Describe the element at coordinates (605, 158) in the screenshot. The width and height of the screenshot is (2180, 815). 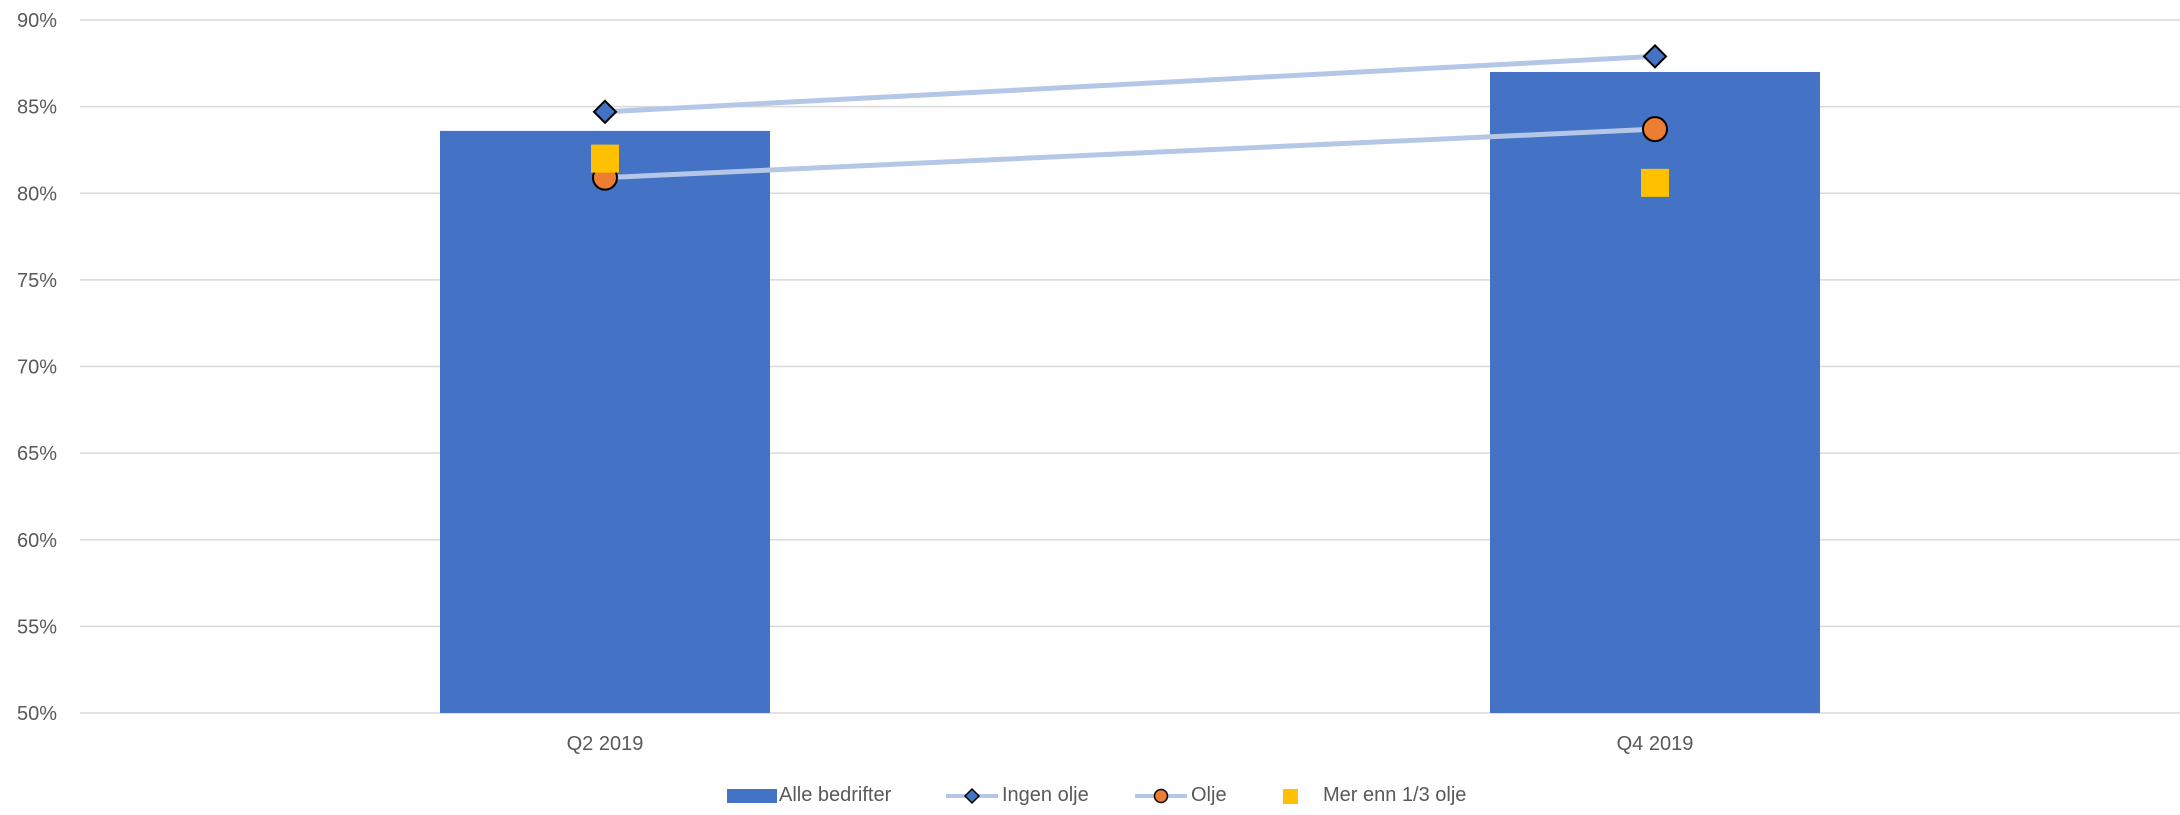
I see `marker-mer-enn-1-3-olje-q2-2019` at that location.